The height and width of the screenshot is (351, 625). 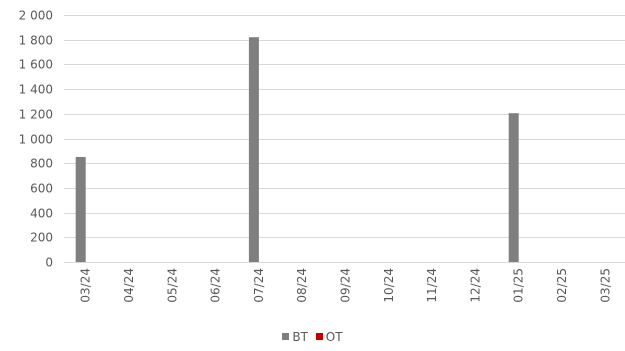 I want to click on legend-swatch-ot, so click(x=319, y=336).